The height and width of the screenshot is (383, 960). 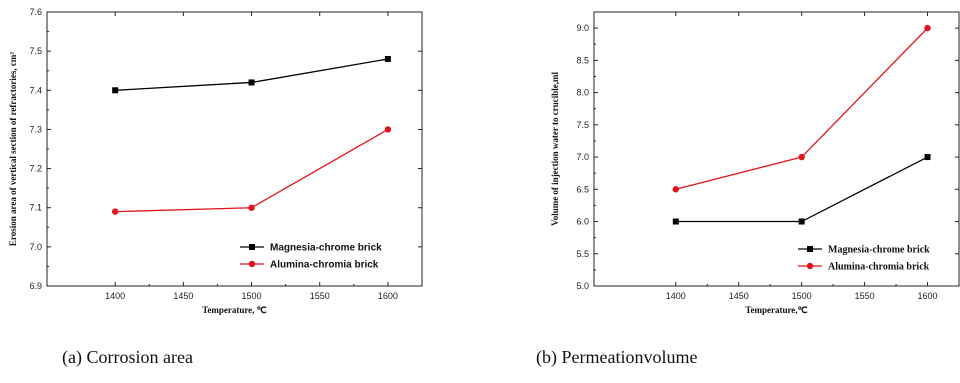 I want to click on y-tick-label: 8.5, so click(x=582, y=60).